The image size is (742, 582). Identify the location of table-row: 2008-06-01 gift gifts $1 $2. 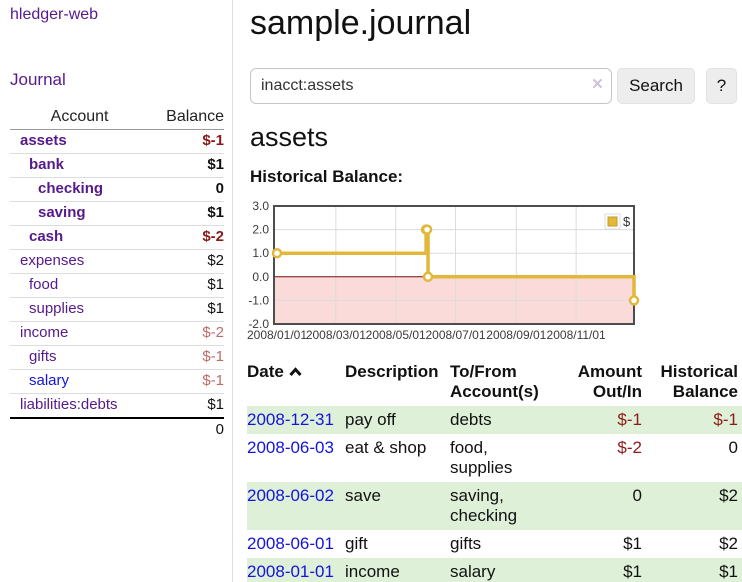
(494, 544).